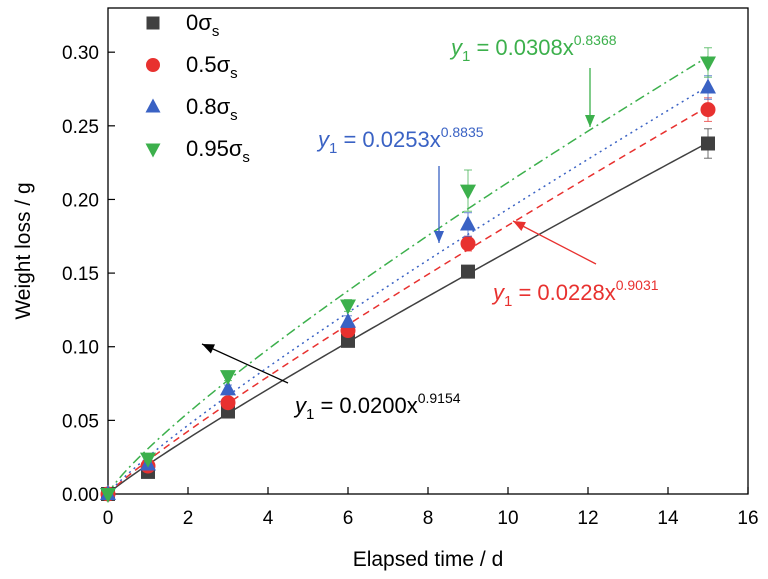  I want to click on equation-2: y1 = 0.0253x0.8835, so click(400, 140).